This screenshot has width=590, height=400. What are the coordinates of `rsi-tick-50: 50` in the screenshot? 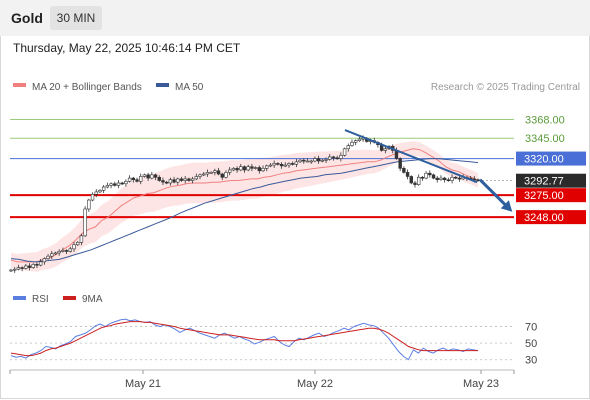 It's located at (531, 344).